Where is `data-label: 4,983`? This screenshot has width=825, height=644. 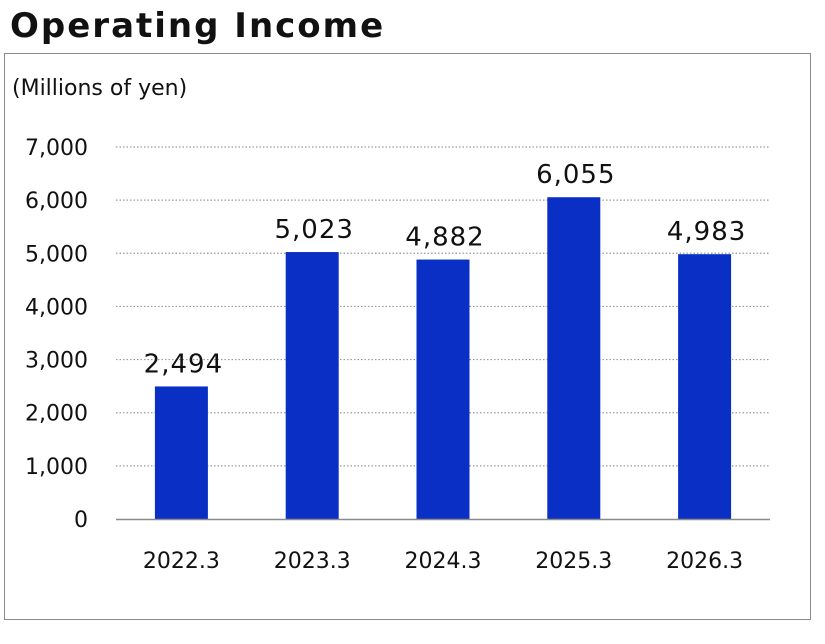
data-label: 4,983 is located at coordinates (706, 232).